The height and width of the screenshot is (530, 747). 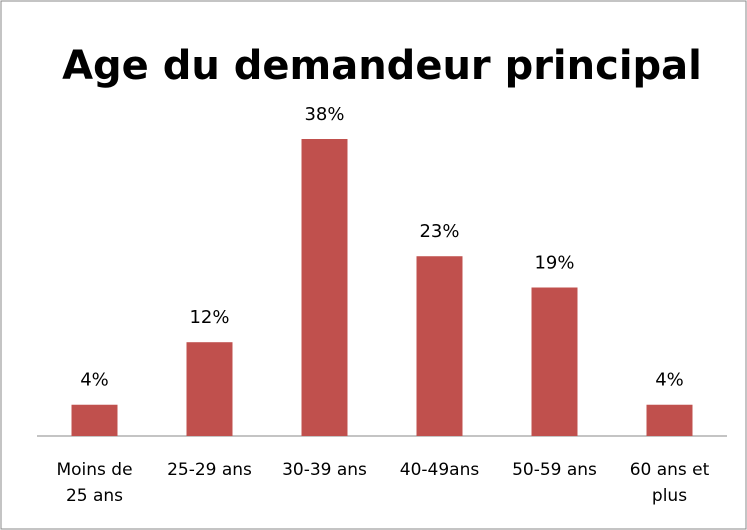 I want to click on x-tick-label: 40-49ans, so click(x=439, y=470).